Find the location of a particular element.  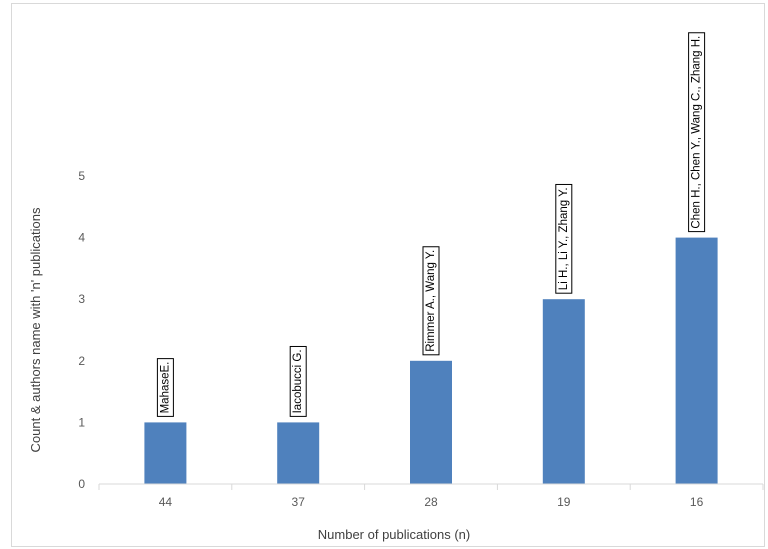

data-label: Rimmer A., Wang Y. is located at coordinates (431, 301).